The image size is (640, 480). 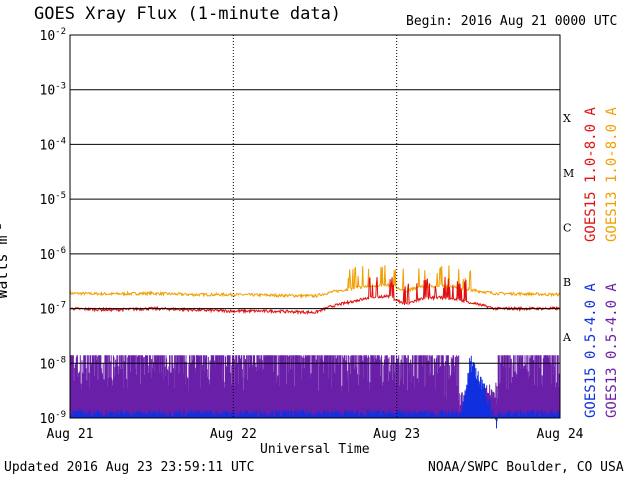 What do you see at coordinates (568, 173) in the screenshot?
I see `flare-class-label: M` at bounding box center [568, 173].